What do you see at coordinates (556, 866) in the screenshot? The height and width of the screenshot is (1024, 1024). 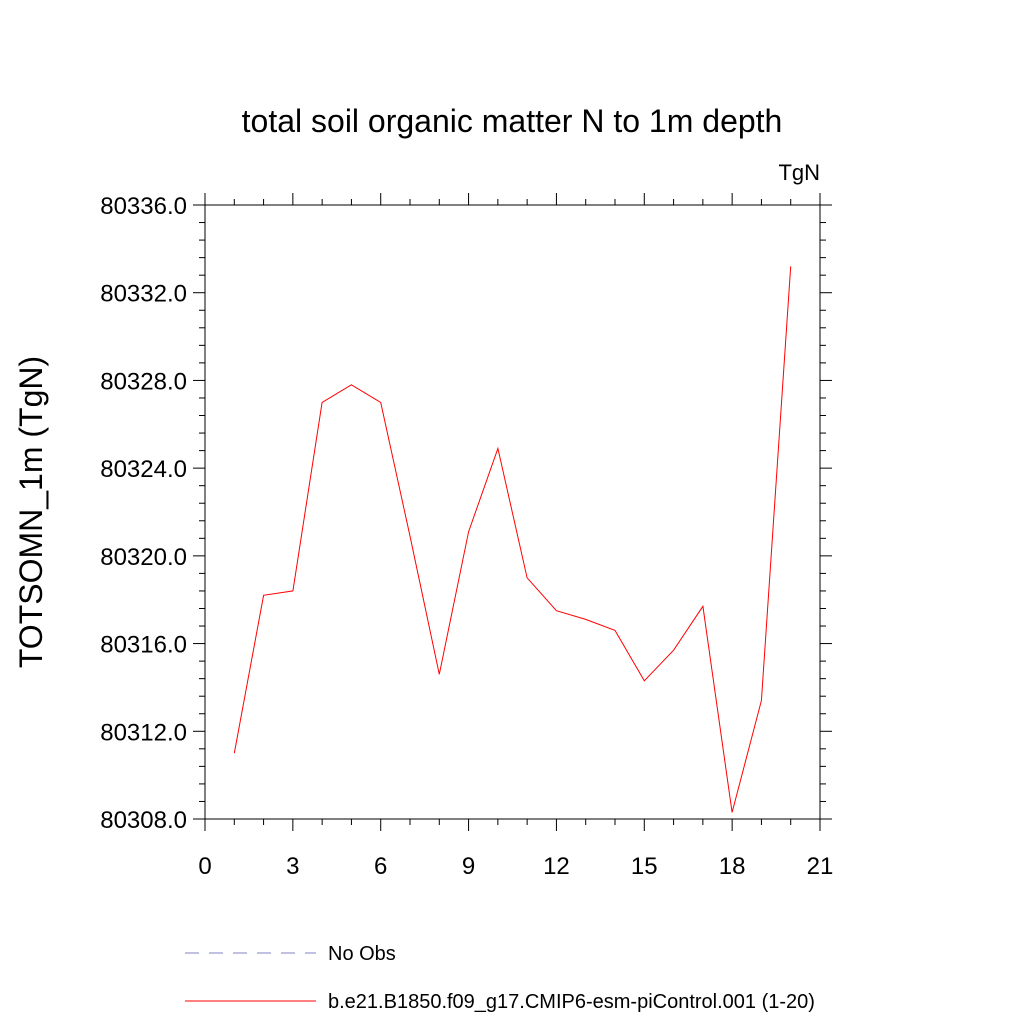 I see `x-tick-label: 12` at bounding box center [556, 866].